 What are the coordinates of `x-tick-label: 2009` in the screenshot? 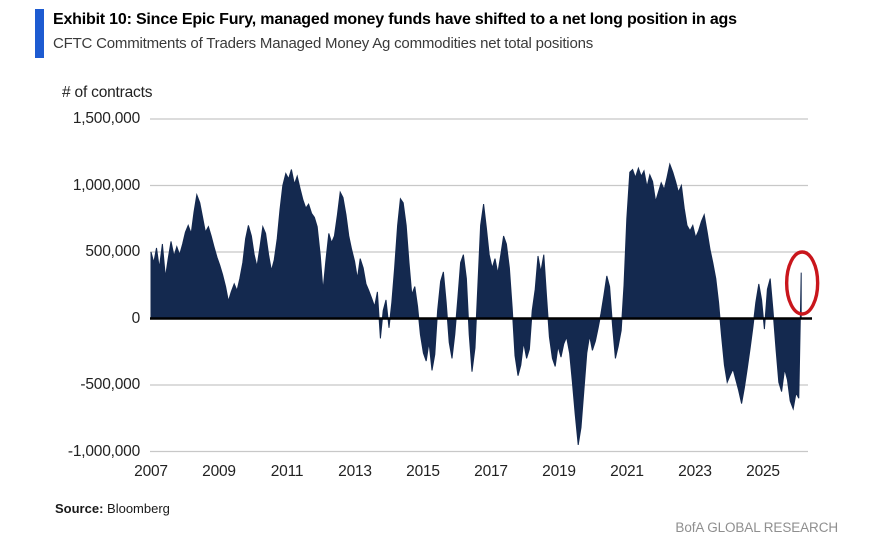 It's located at (219, 471).